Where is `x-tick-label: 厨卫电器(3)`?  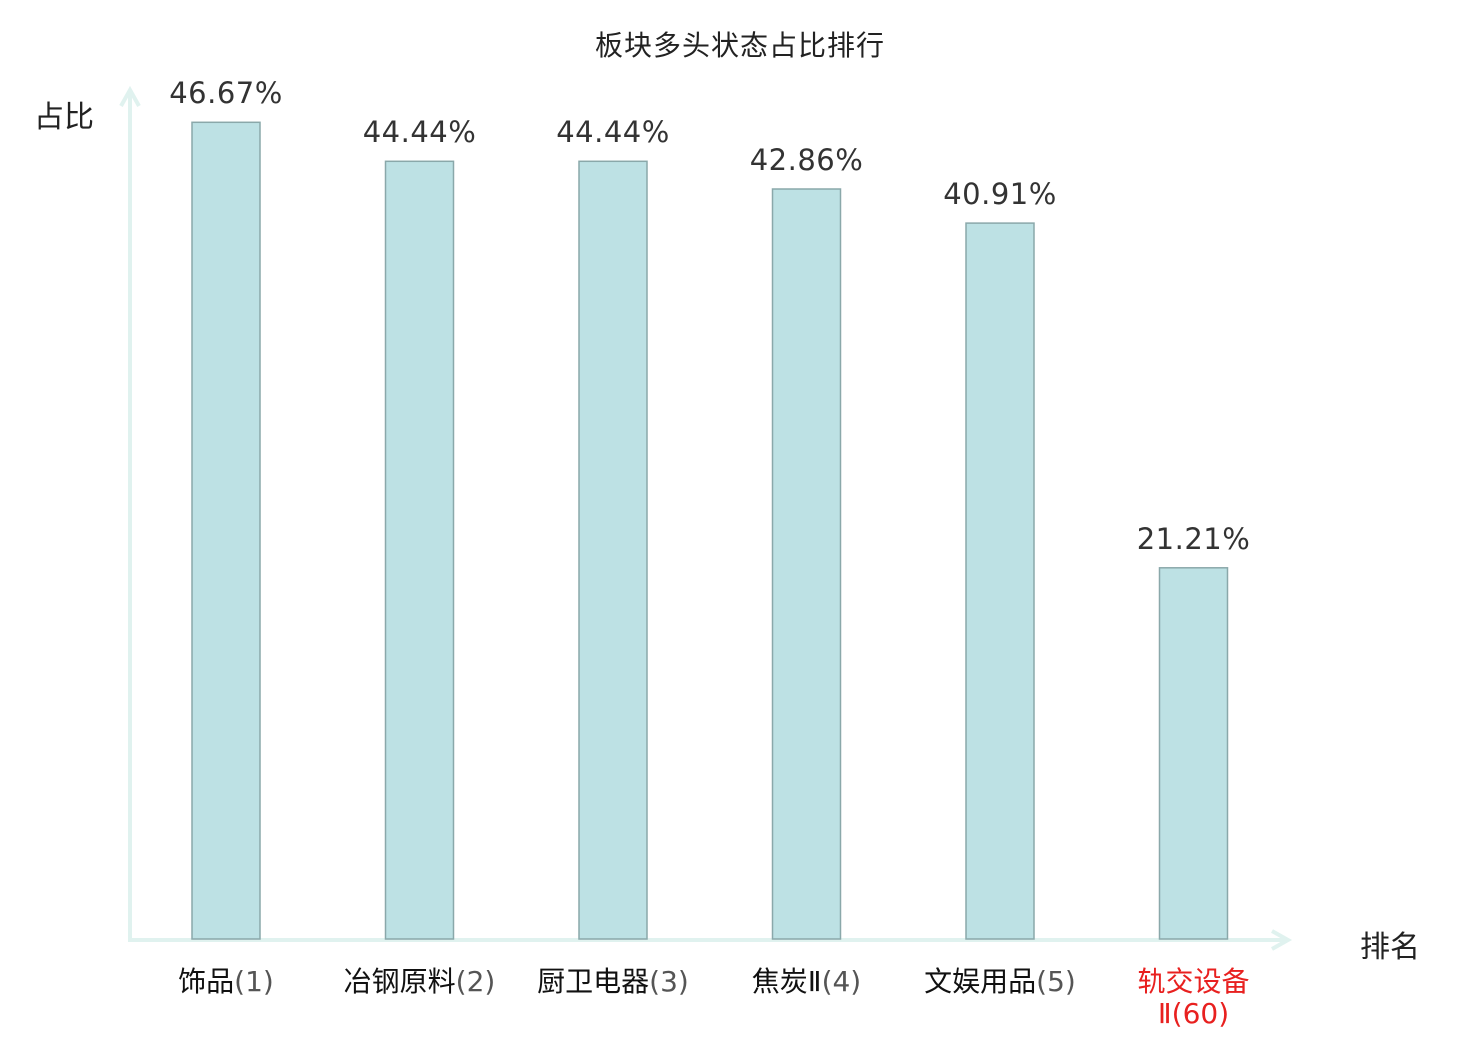
x-tick-label: 厨卫电器(3) is located at coordinates (613, 982).